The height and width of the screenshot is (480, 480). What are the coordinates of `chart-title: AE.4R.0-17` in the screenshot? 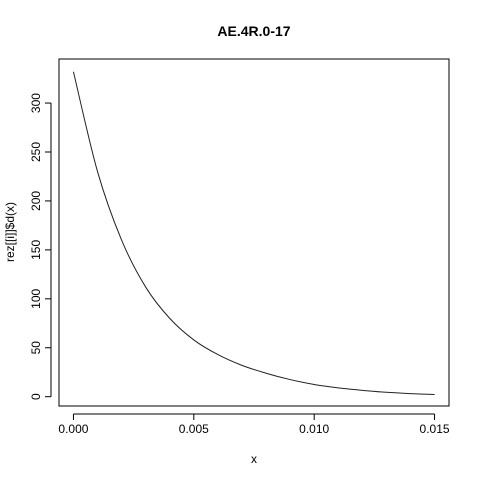 It's located at (253, 31).